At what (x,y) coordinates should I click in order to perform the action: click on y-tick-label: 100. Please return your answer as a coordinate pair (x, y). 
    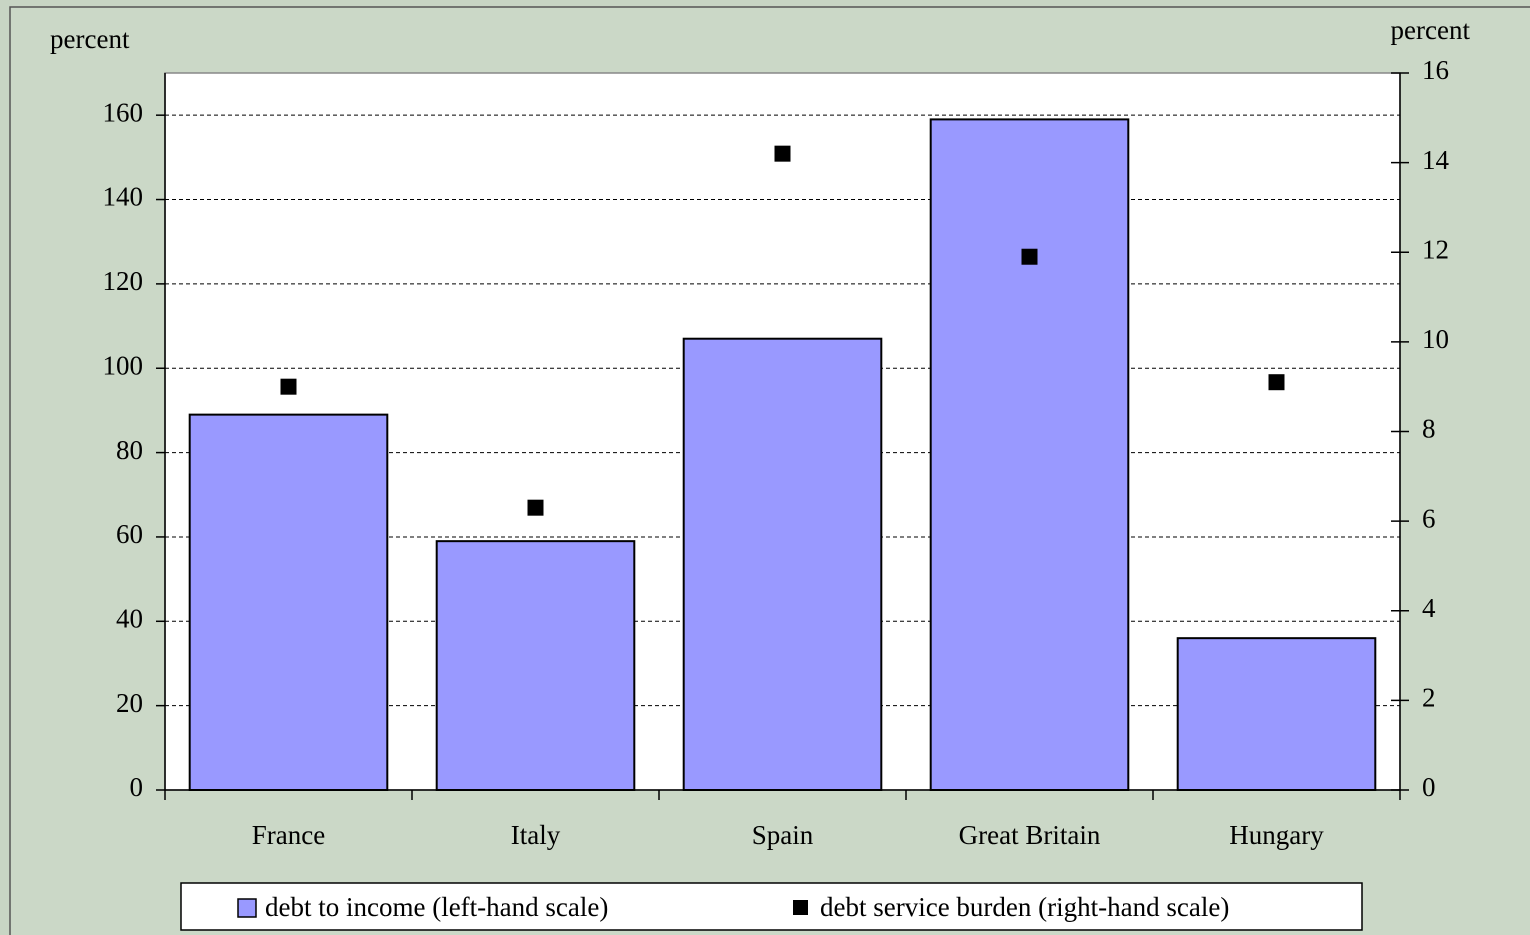
    Looking at the image, I should click on (123, 365).